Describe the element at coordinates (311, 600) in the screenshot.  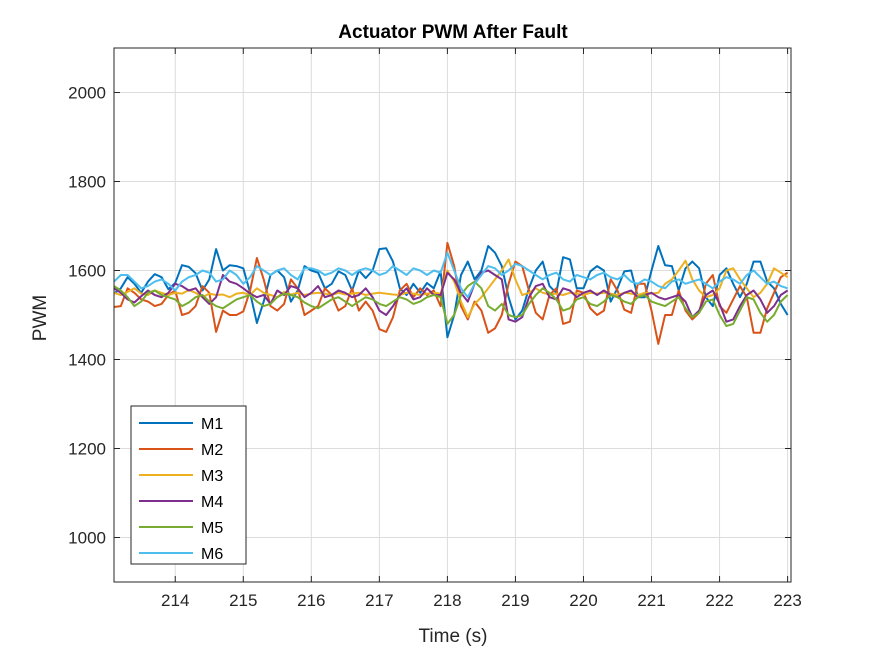
I see `x-tick-label: 216` at that location.